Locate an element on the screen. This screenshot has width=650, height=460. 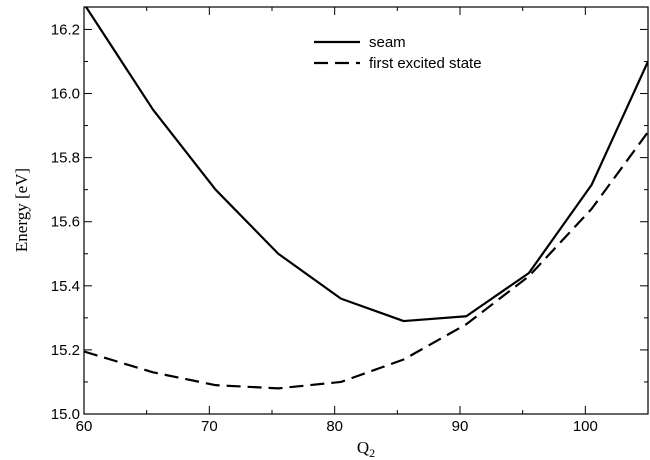
x-tick-label: 60 is located at coordinates (84, 426).